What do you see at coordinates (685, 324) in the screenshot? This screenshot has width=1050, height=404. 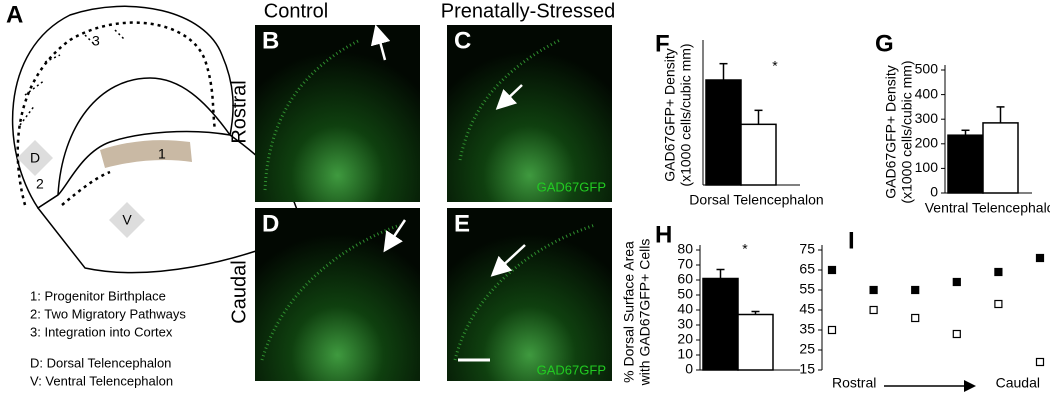 I see `y-tick-label: 30` at bounding box center [685, 324].